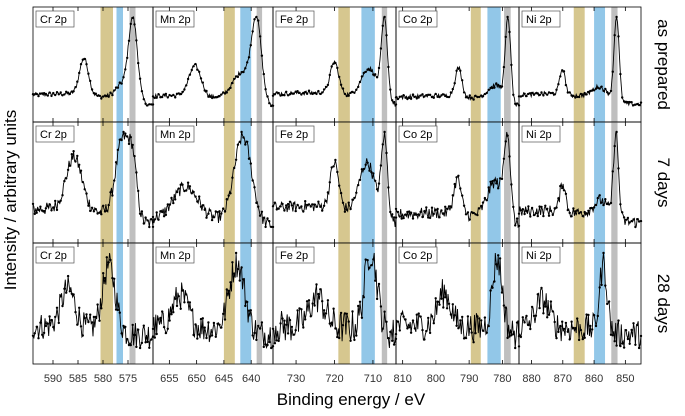 The width and height of the screenshot is (685, 416). I want to click on tick-label: 645, so click(224, 379).